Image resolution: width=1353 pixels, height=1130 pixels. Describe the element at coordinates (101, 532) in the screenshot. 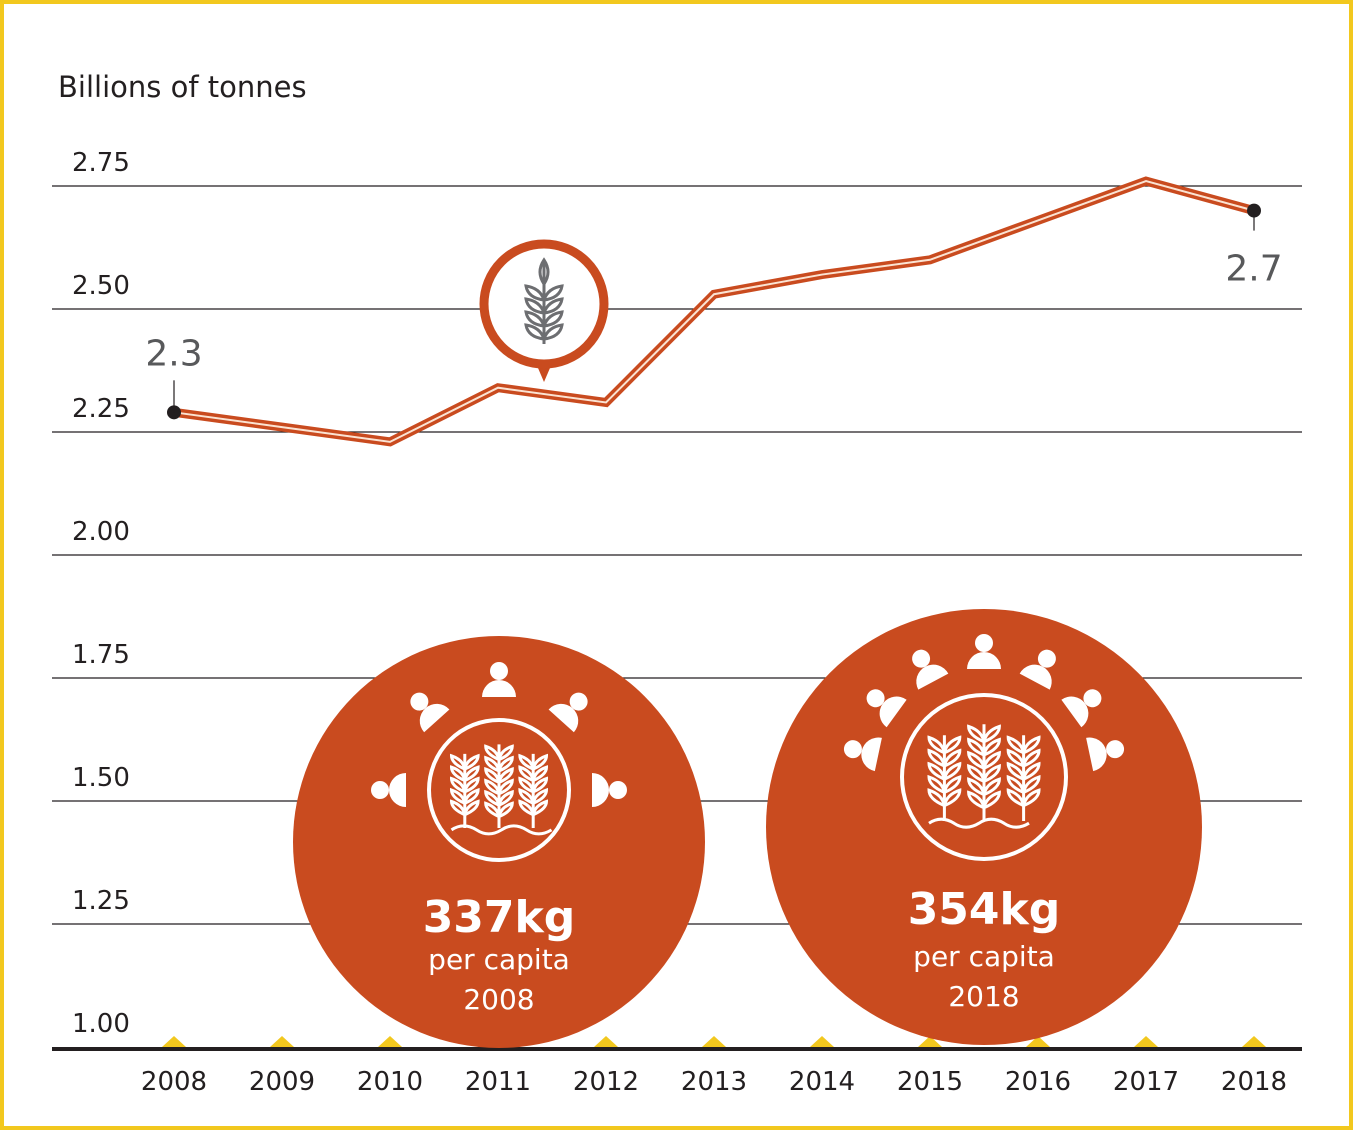

I see `y-tick-label: 2.00` at that location.